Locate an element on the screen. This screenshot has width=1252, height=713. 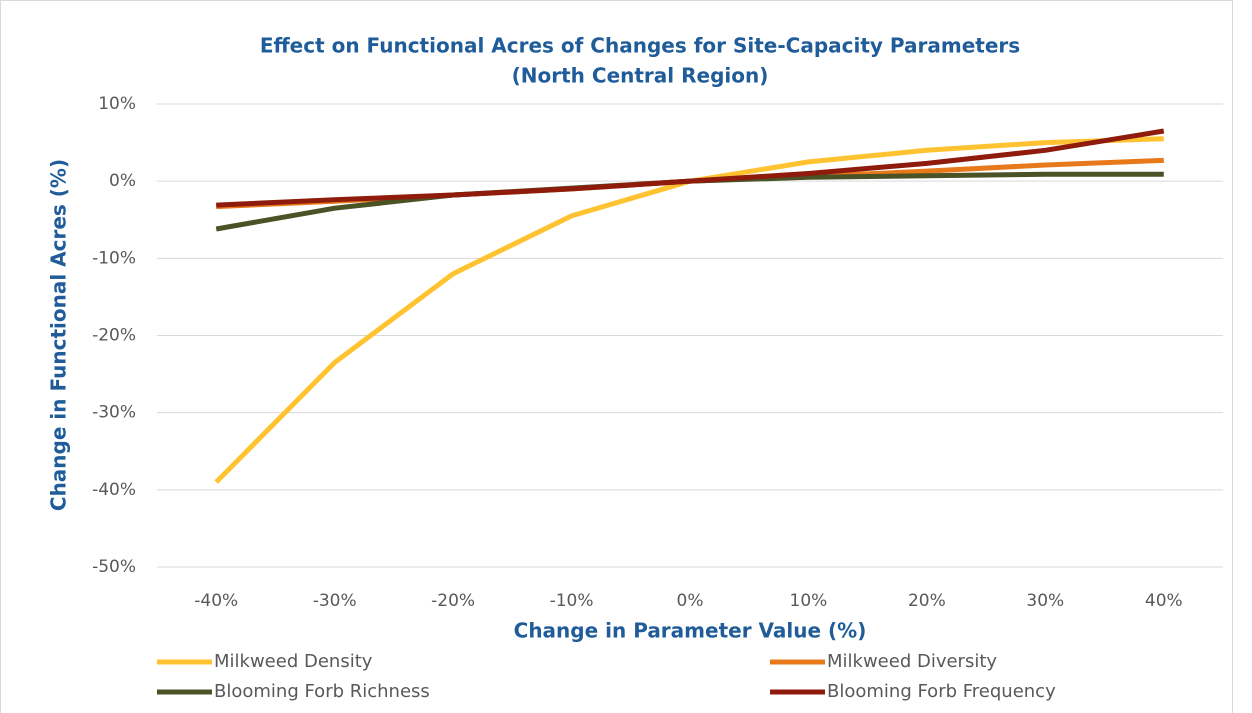
y-tick-label: -20% is located at coordinates (114, 336).